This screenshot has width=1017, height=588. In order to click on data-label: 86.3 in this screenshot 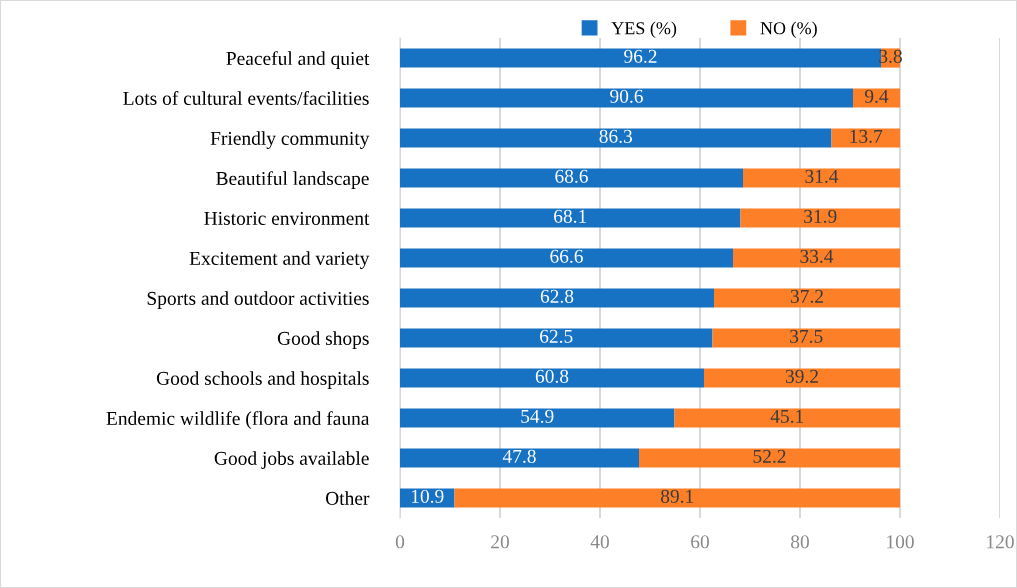, I will do `click(615, 136)`.